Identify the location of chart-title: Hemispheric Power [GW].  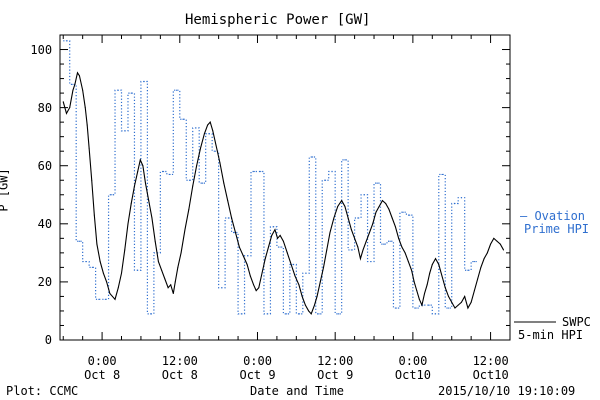
(278, 20).